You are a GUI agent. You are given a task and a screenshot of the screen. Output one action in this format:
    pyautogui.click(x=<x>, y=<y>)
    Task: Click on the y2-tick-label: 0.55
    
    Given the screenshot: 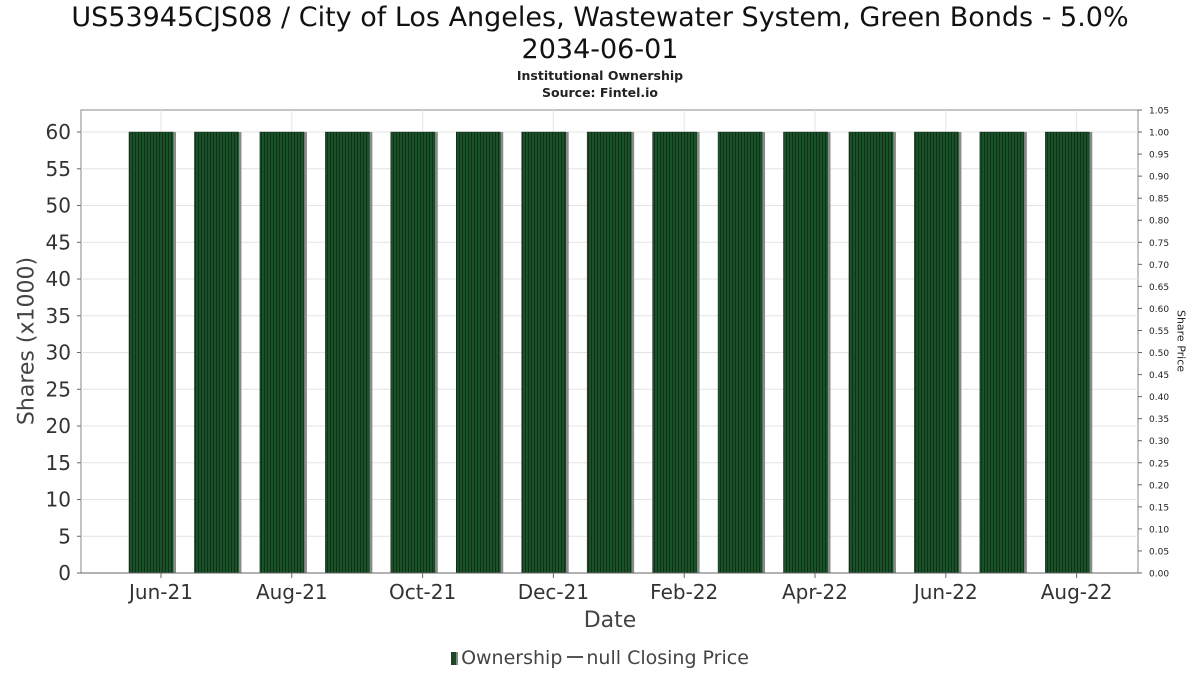 What is the action you would take?
    pyautogui.click(x=1159, y=332)
    